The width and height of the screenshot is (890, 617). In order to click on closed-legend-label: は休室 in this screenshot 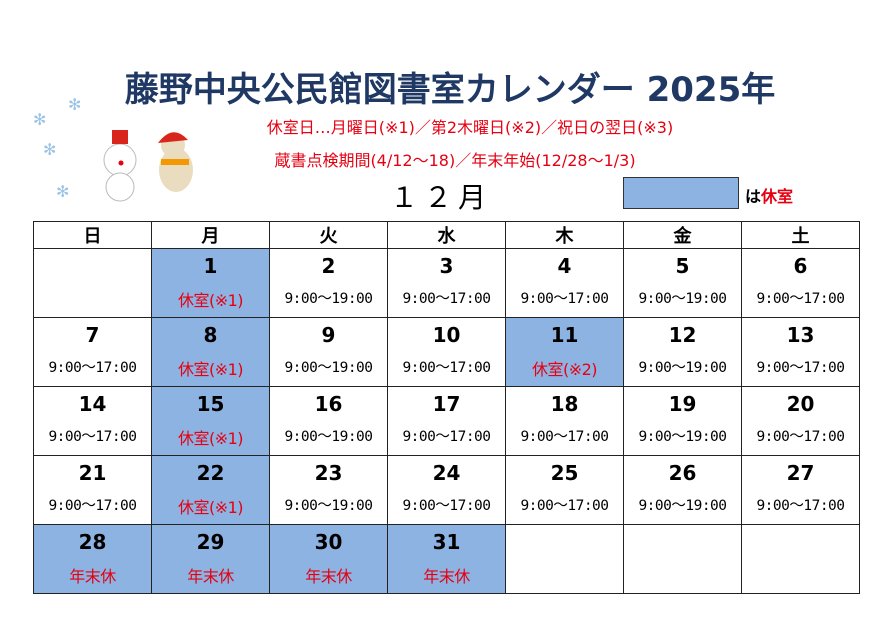, I will do `click(769, 195)`.